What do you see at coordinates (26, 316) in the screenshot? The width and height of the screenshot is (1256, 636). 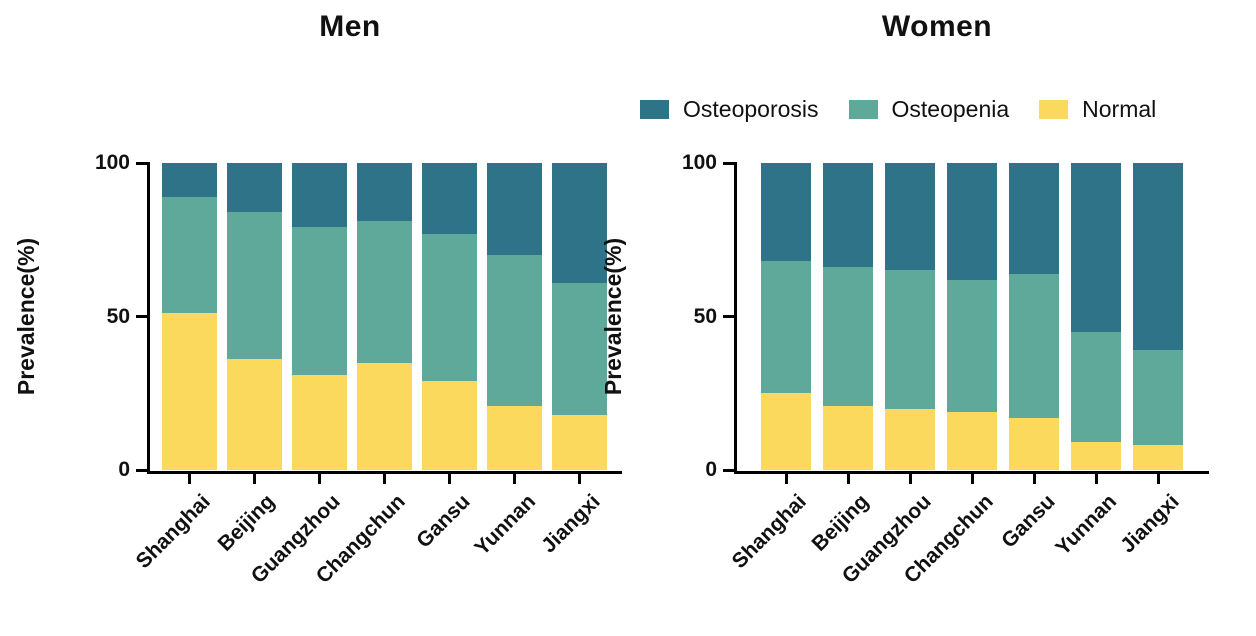 I see `y-axis-label-men: Prevalence(%)` at bounding box center [26, 316].